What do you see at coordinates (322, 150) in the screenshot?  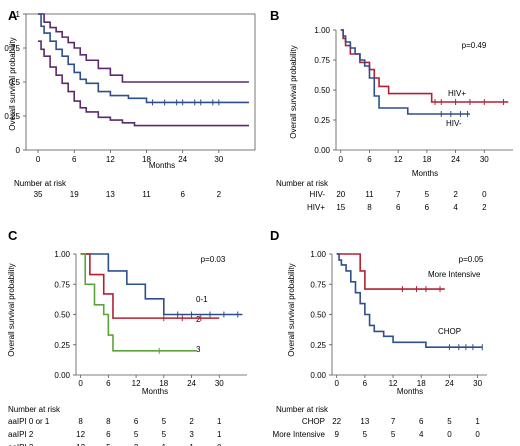 I see `y-tick-label: 0.00` at bounding box center [322, 150].